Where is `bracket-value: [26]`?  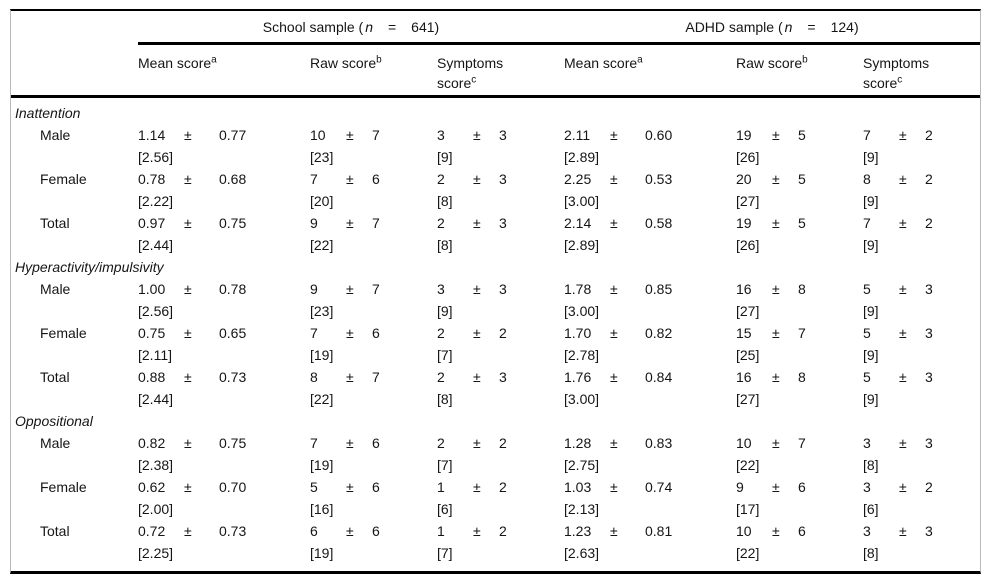 bracket-value: [26] is located at coordinates (748, 245).